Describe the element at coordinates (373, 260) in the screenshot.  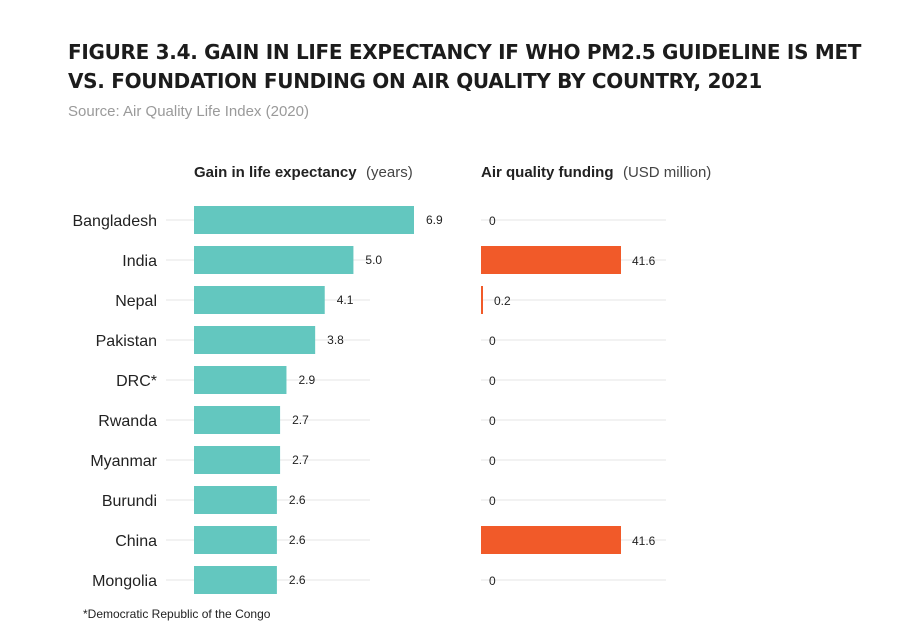
I see `life-expectancy-value: 5.0` at that location.